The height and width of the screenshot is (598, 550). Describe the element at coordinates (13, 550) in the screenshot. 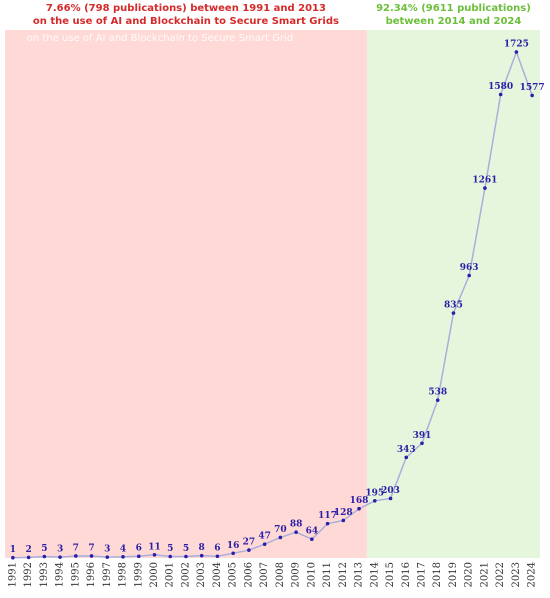

I see `data-label: 1` at that location.